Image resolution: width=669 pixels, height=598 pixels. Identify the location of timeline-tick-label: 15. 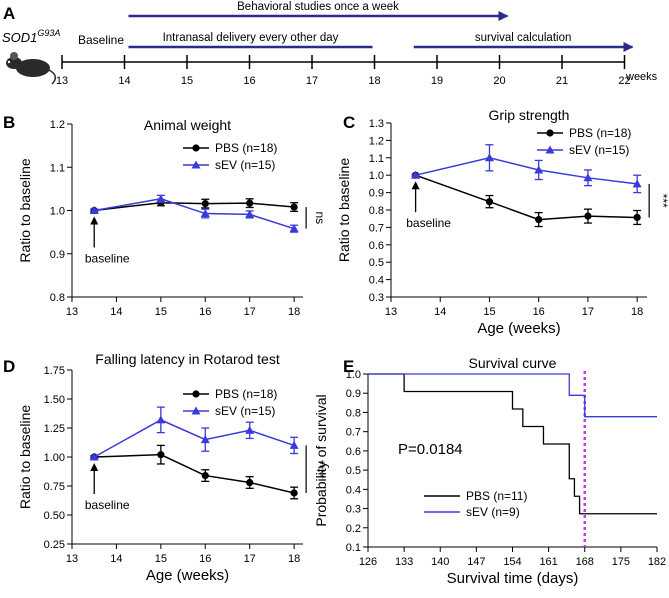
(187, 81).